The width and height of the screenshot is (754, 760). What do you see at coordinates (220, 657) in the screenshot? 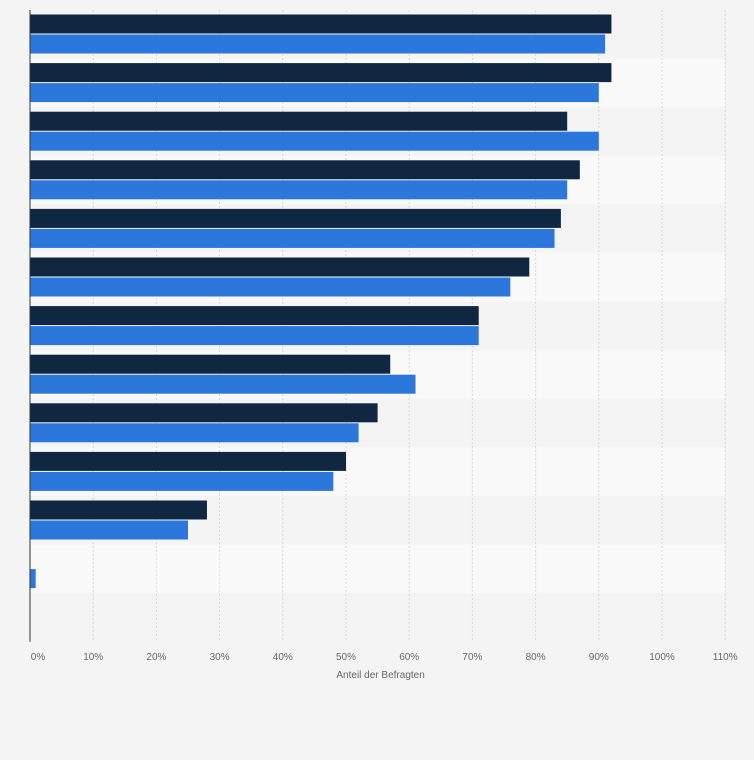
I see `x-tick-label: 30%` at bounding box center [220, 657].